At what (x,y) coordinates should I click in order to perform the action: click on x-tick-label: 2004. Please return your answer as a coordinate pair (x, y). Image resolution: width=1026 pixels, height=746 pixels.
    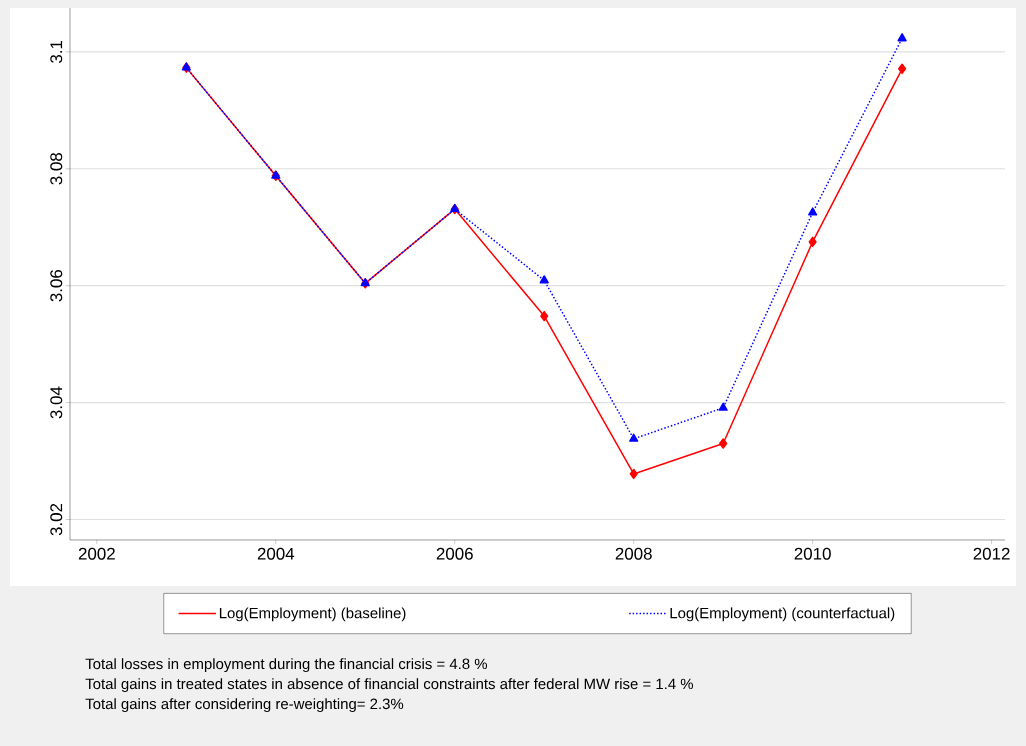
    Looking at the image, I should click on (276, 553).